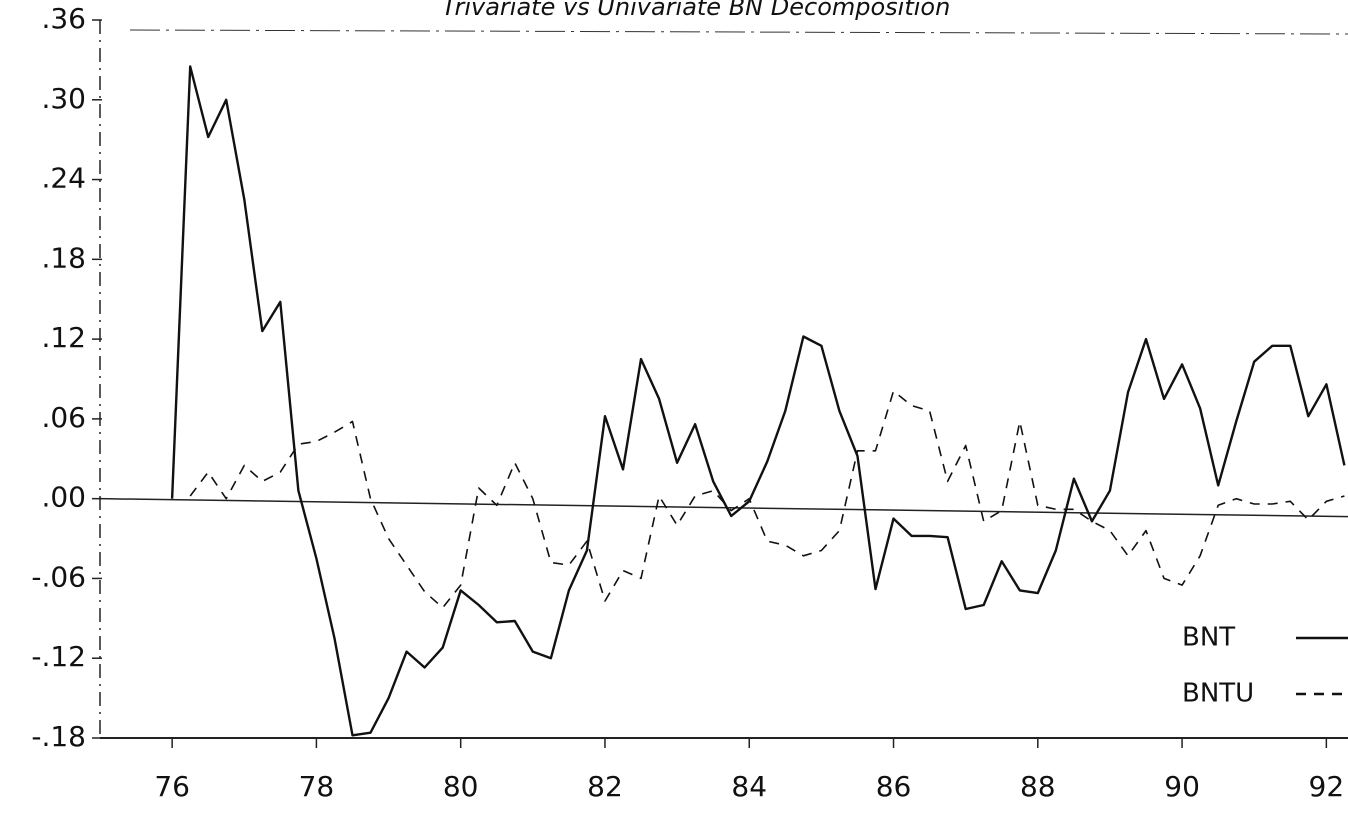  I want to click on y-tick-label: .00, so click(63, 497).